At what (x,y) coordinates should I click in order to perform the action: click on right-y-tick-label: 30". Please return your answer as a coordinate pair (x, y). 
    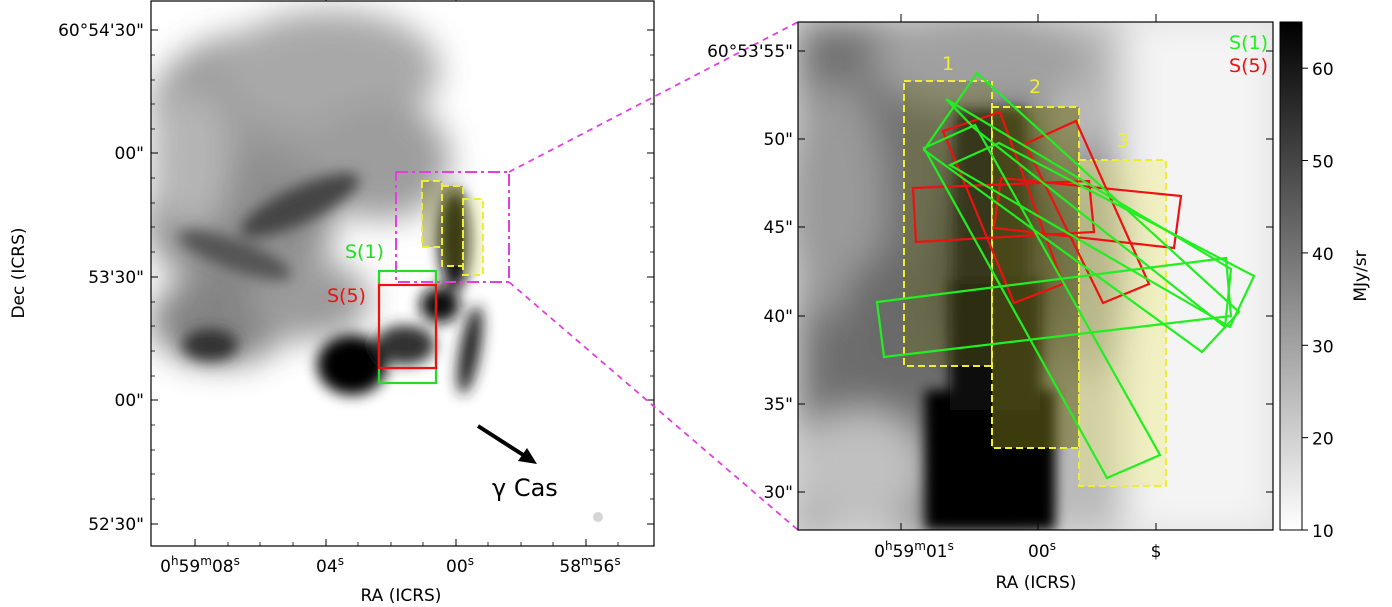
    Looking at the image, I should click on (778, 493).